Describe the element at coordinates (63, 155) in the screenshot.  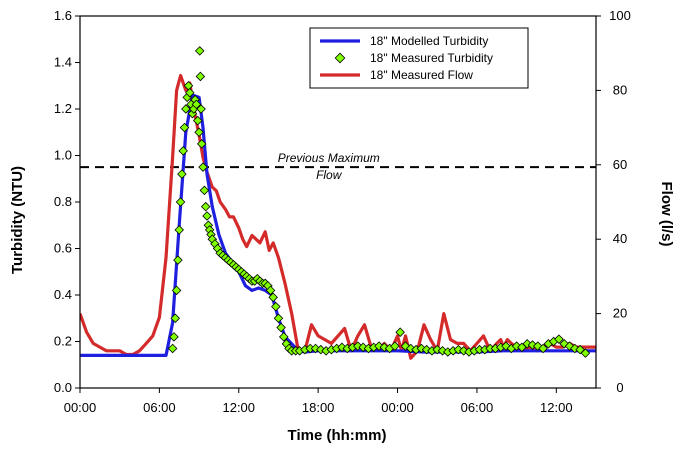
I see `y-left-tick-label: 1.0` at that location.